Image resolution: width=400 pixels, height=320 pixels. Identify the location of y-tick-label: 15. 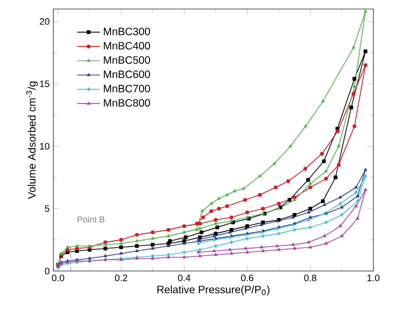
(45, 84).